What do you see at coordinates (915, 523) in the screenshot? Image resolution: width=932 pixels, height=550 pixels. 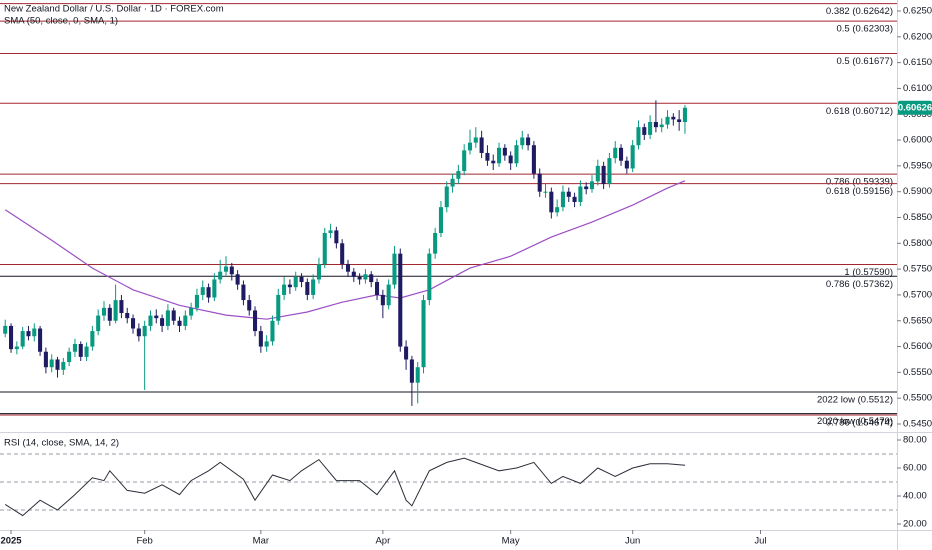 I see `rsi-tick-label: 20.00` at bounding box center [915, 523].